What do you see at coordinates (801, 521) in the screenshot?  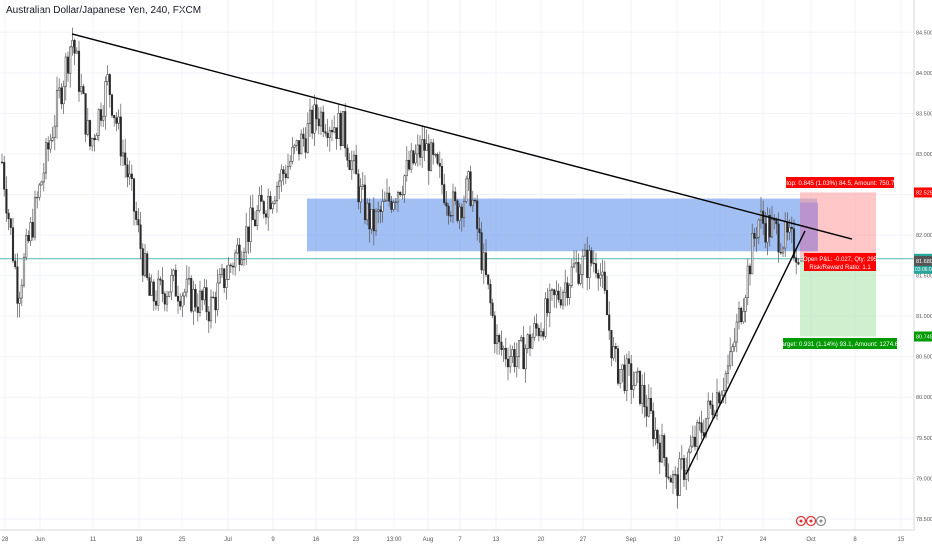 I see `event-icon-dot` at bounding box center [801, 521].